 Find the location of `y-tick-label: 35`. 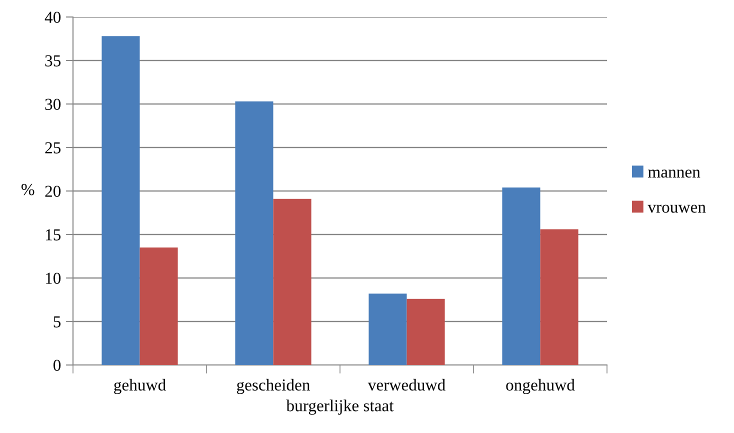

y-tick-label: 35 is located at coordinates (53, 60).